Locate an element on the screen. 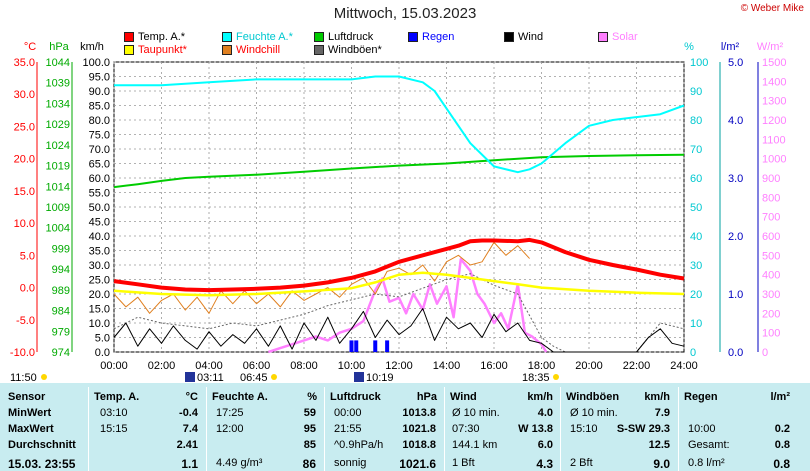  legend-item-7: Windchill is located at coordinates (251, 50).